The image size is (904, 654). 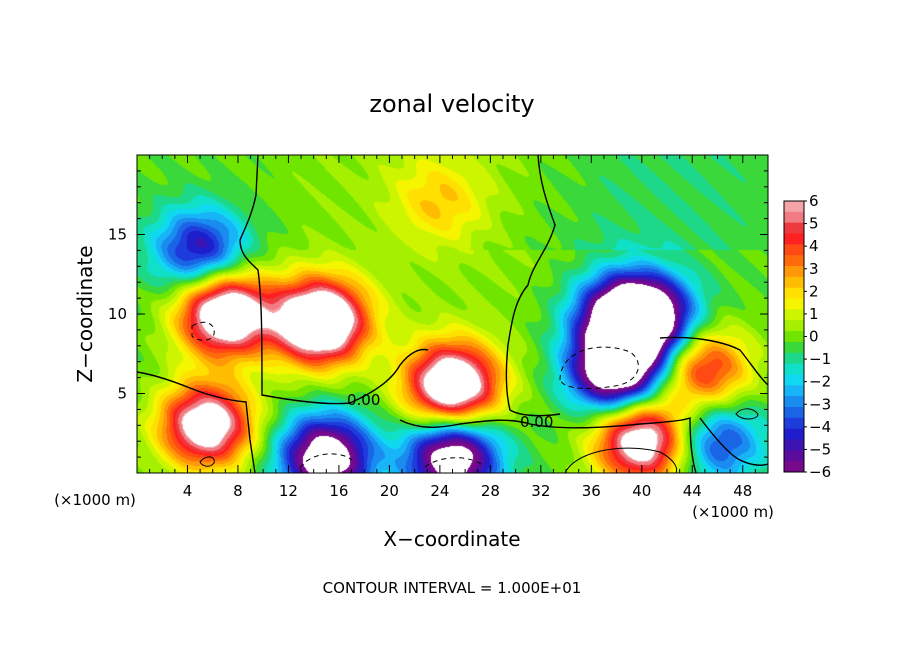 I want to click on colorbar-label: −3, so click(x=820, y=404).